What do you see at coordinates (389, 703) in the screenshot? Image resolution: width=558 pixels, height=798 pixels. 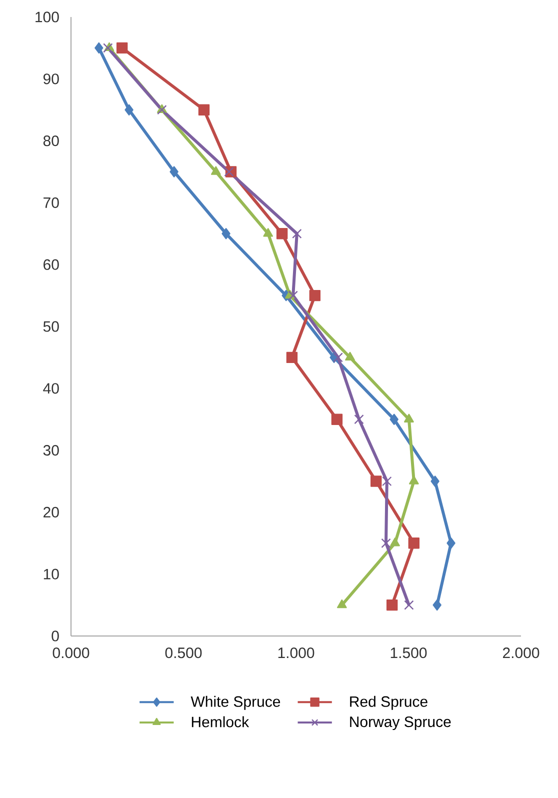 I see `legend-label: Red Spruce` at bounding box center [389, 703].